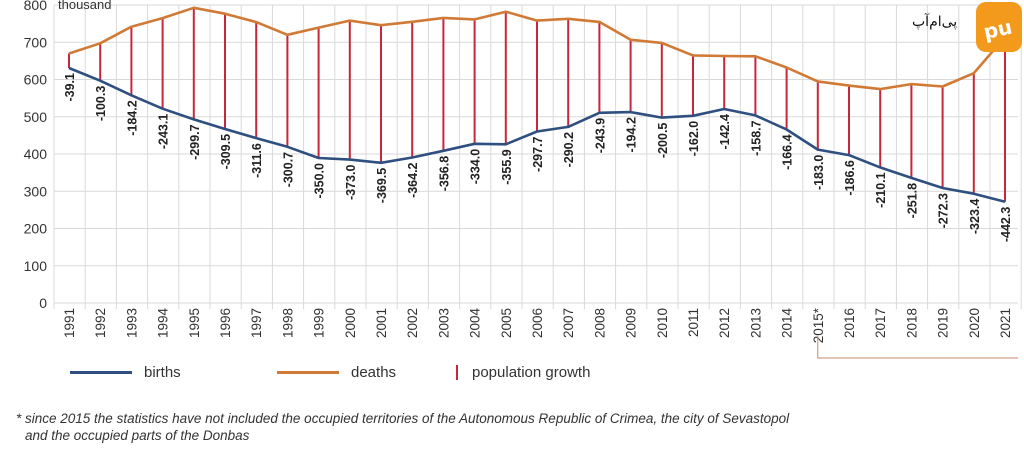  Describe the element at coordinates (818, 325) in the screenshot. I see `x-tick-label: 2015*` at that location.